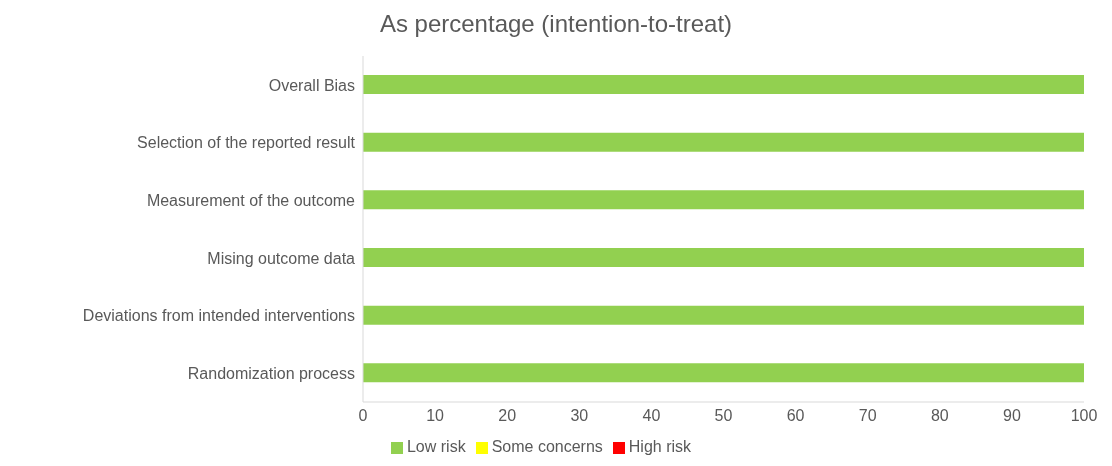 The image size is (1112, 466). Describe the element at coordinates (795, 416) in the screenshot. I see `x-tick-label: 60` at that location.